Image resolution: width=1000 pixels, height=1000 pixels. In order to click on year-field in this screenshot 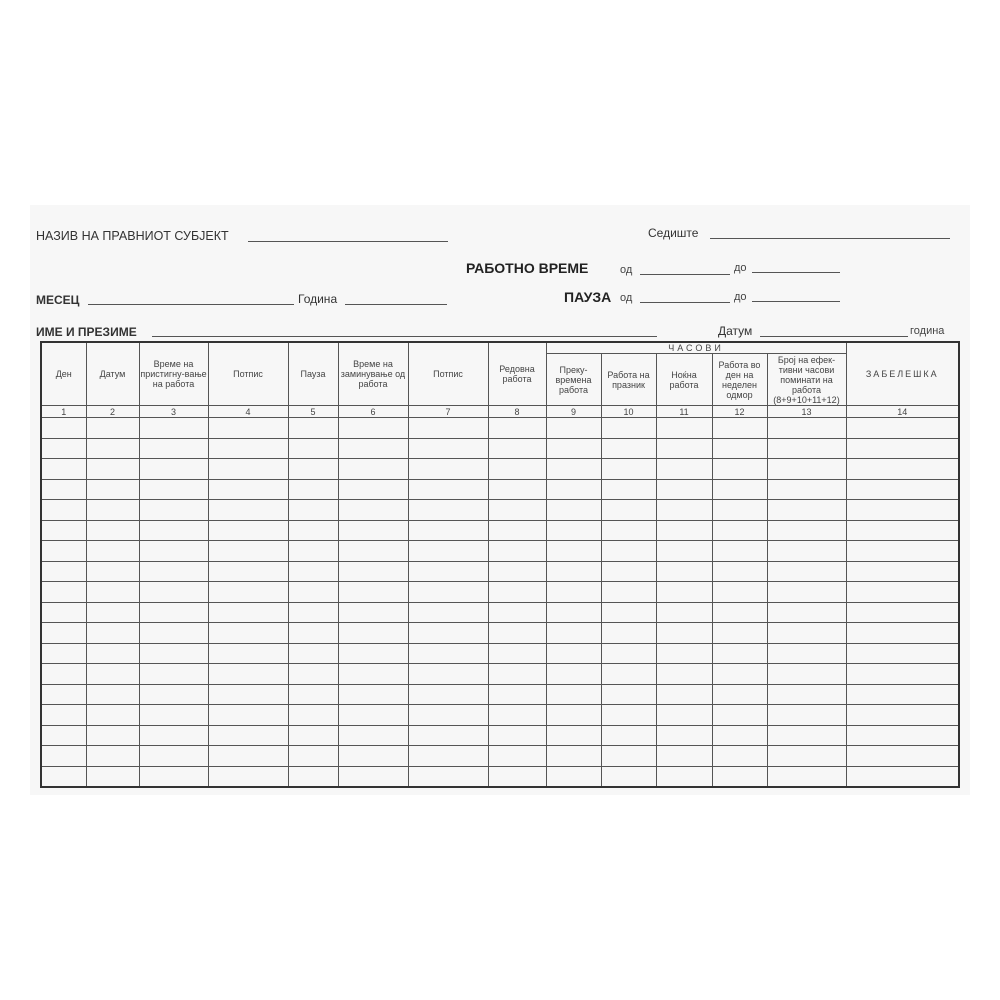, I will do `click(396, 304)`.